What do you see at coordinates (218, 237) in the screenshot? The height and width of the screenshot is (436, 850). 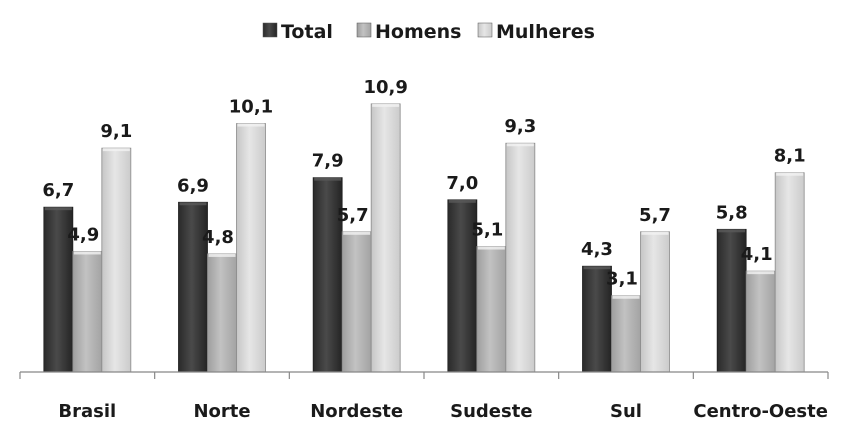 I see `value-label-homens-norte: 4,8` at bounding box center [218, 237].